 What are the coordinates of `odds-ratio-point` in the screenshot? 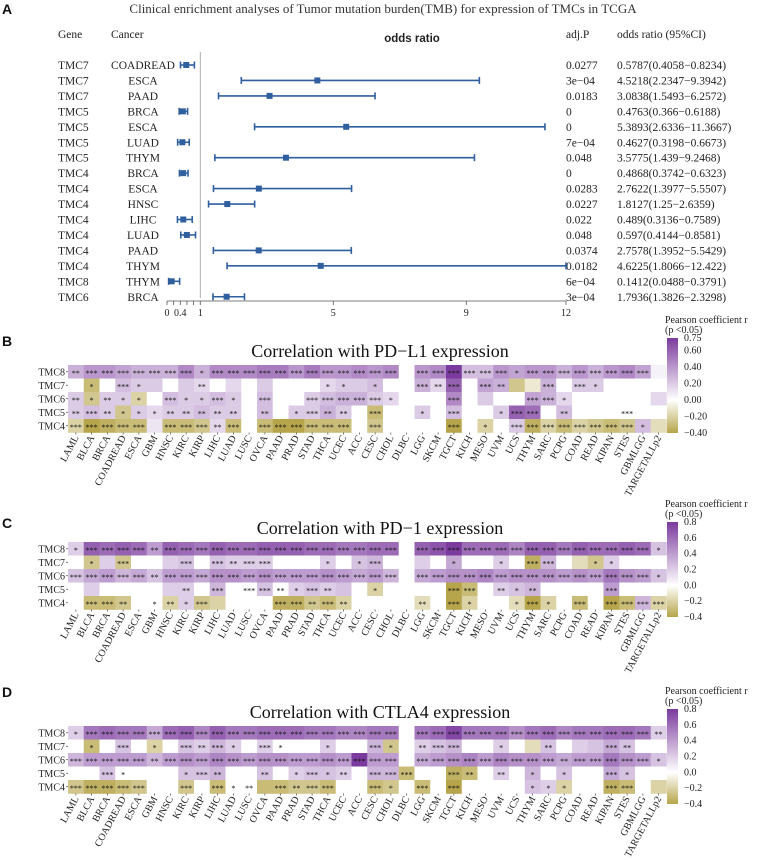 It's located at (182, 111).